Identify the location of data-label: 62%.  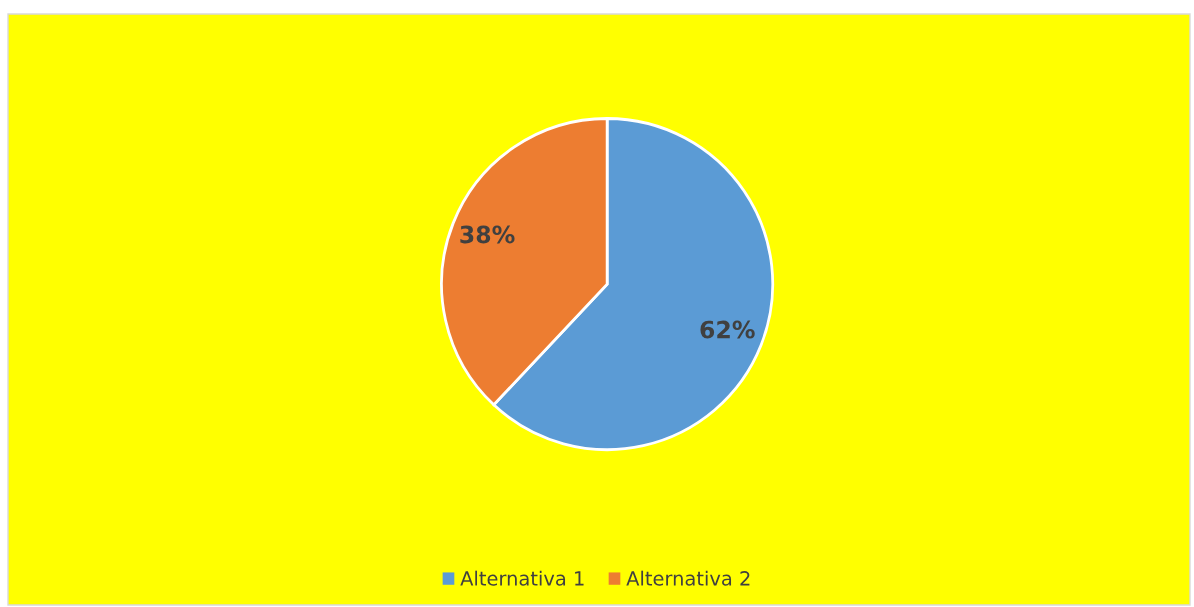
(727, 329).